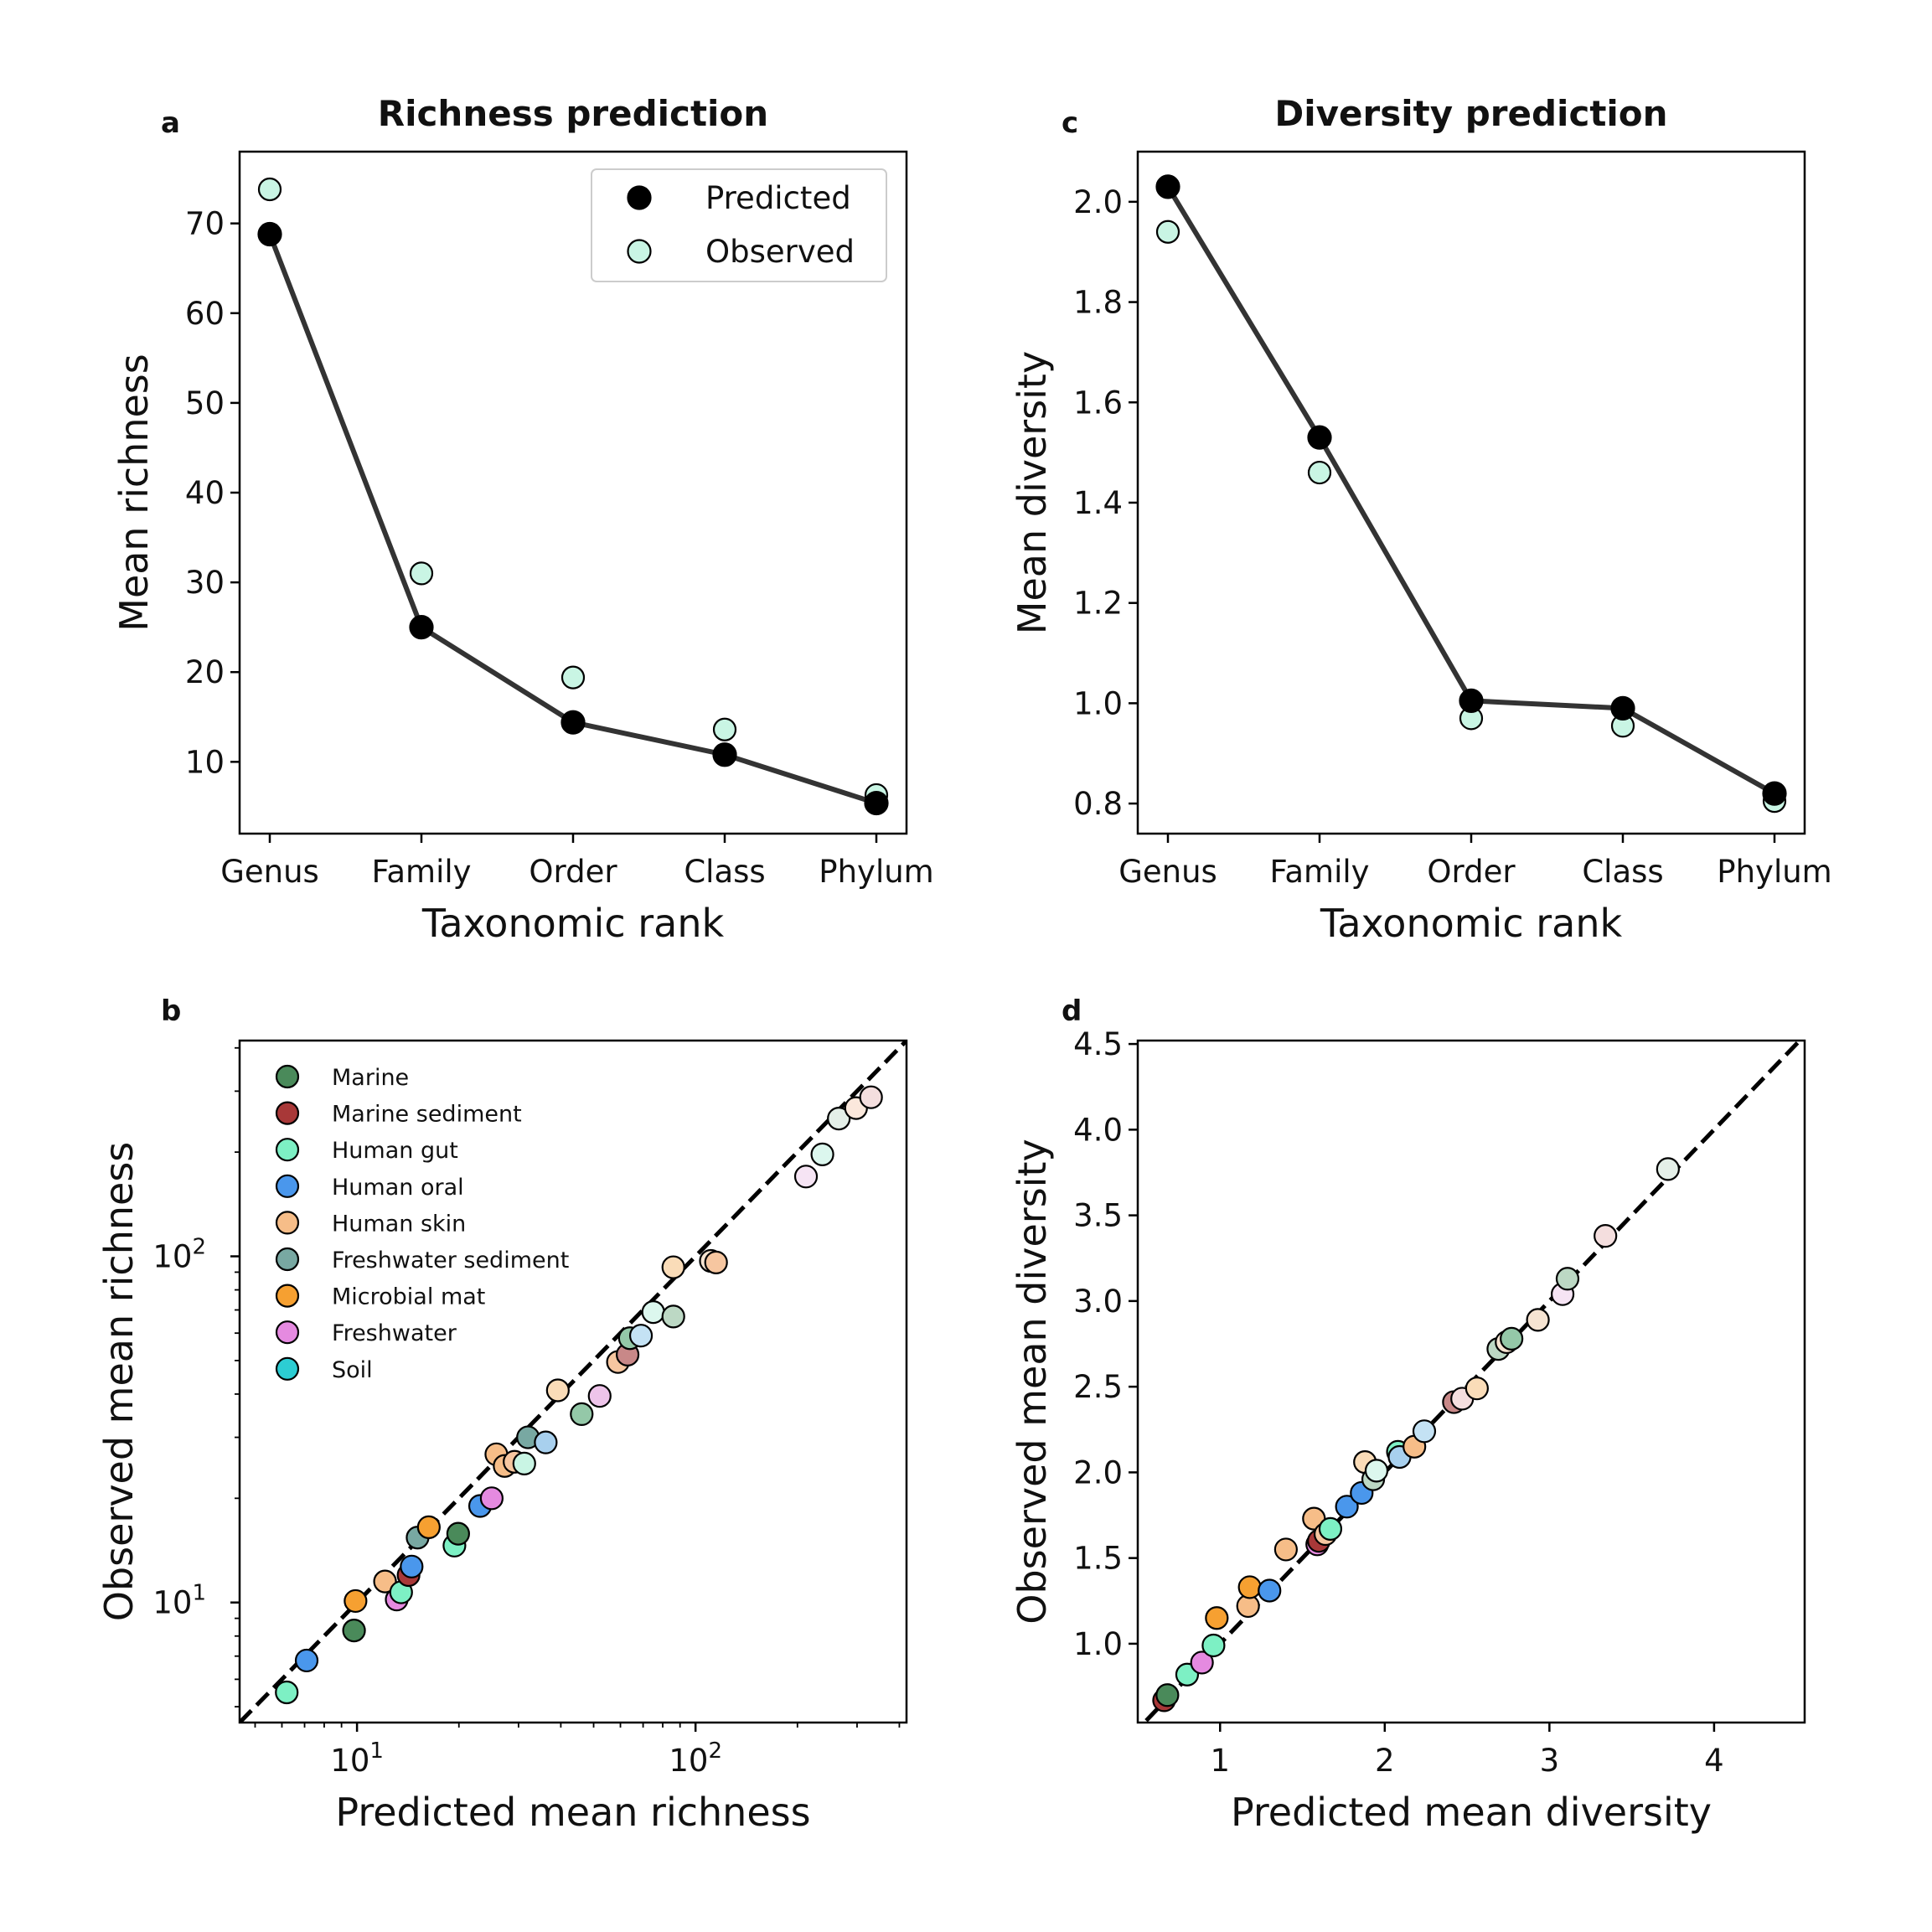 The height and width of the screenshot is (1932, 1932). What do you see at coordinates (780, 252) in the screenshot?
I see `legend-label: Observed` at bounding box center [780, 252].